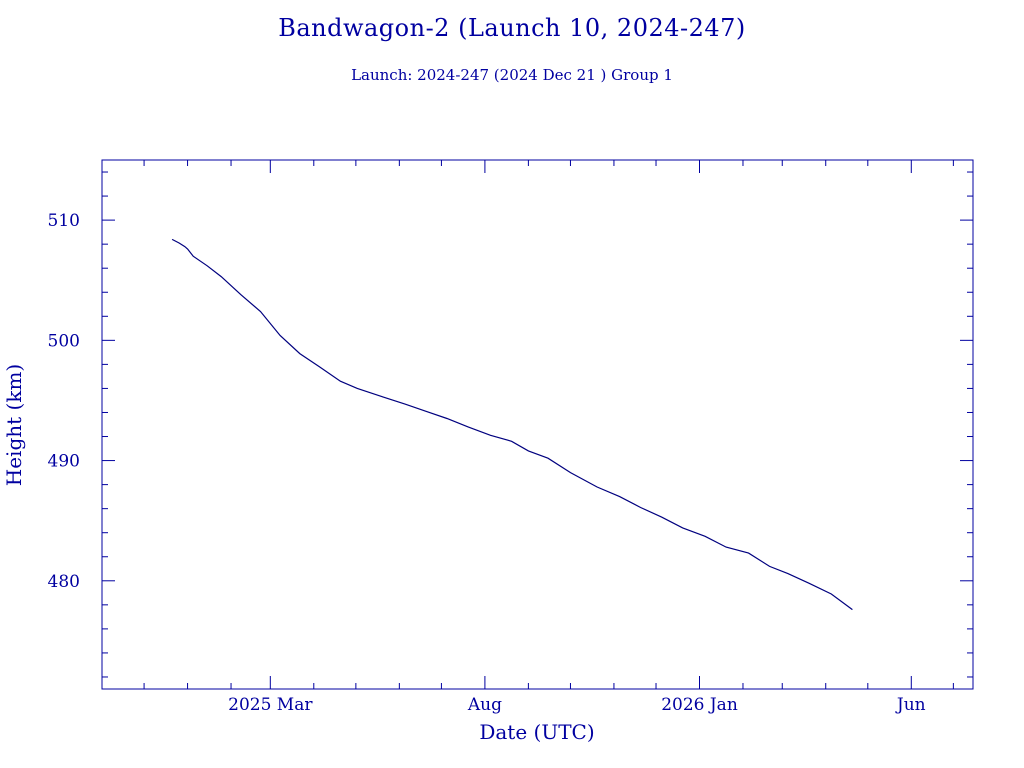 This screenshot has height=768, width=1024. I want to click on x-axis-label: Date (UTC), so click(536, 732).